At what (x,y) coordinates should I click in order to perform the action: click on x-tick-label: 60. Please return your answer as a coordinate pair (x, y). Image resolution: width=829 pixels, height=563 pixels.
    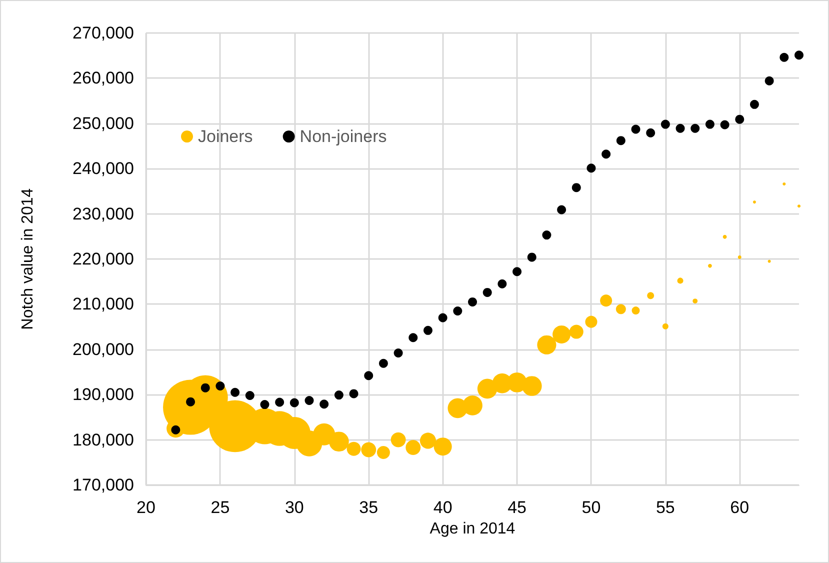
    Looking at the image, I should click on (740, 507).